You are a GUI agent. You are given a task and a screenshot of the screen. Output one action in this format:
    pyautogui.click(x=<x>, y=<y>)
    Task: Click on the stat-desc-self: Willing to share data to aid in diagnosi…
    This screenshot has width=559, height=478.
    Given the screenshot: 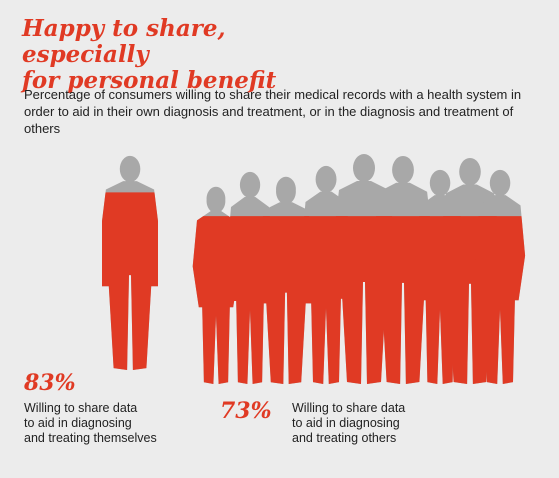 What is the action you would take?
    pyautogui.click(x=90, y=423)
    